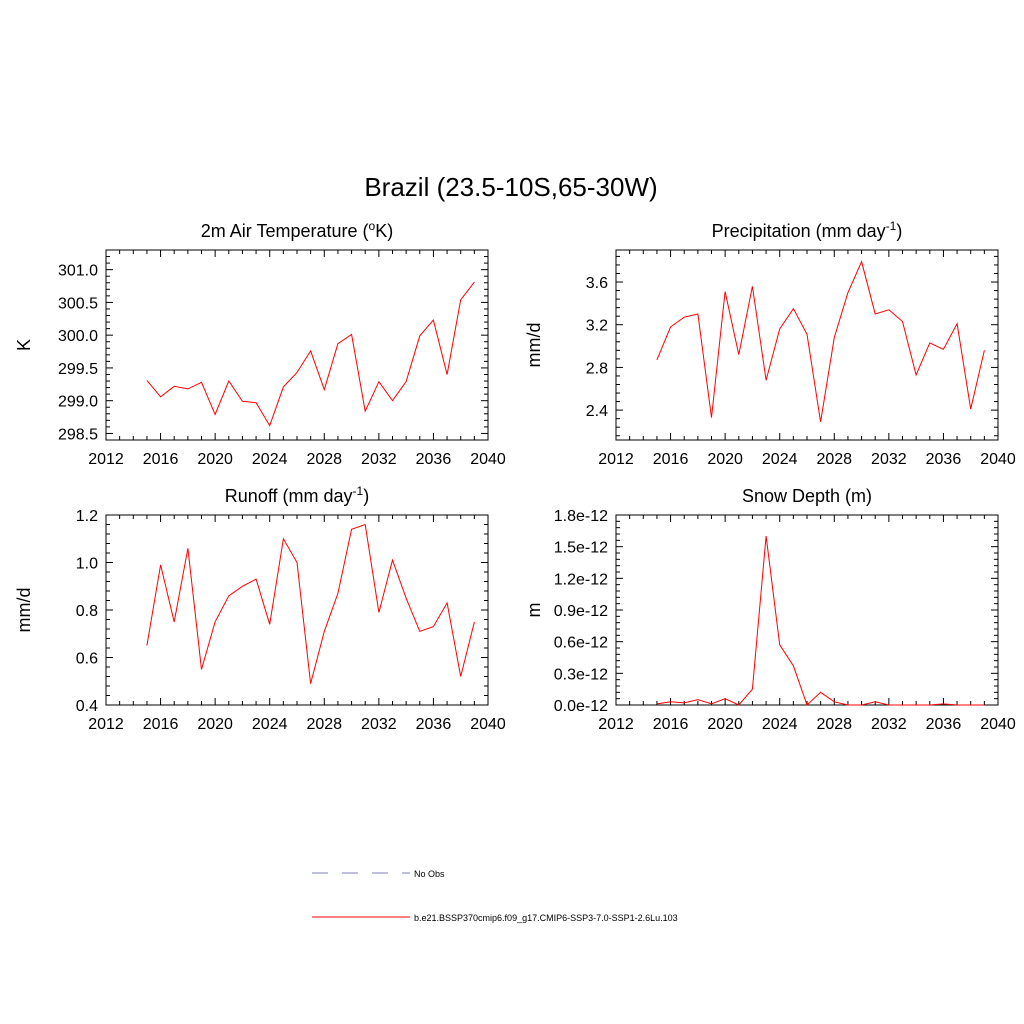 The width and height of the screenshot is (1024, 1024). I want to click on snow-depth-y-tick-label: 1.5e-12, so click(581, 548).